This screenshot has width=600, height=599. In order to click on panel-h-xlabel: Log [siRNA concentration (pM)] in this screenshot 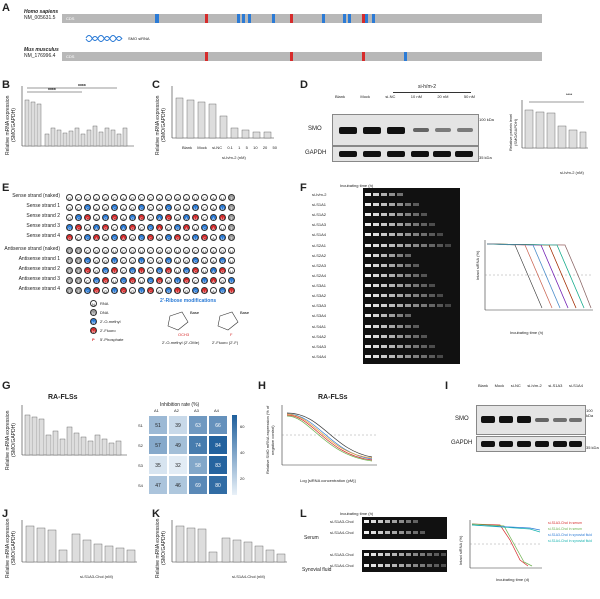, I will do `click(328, 480)`.